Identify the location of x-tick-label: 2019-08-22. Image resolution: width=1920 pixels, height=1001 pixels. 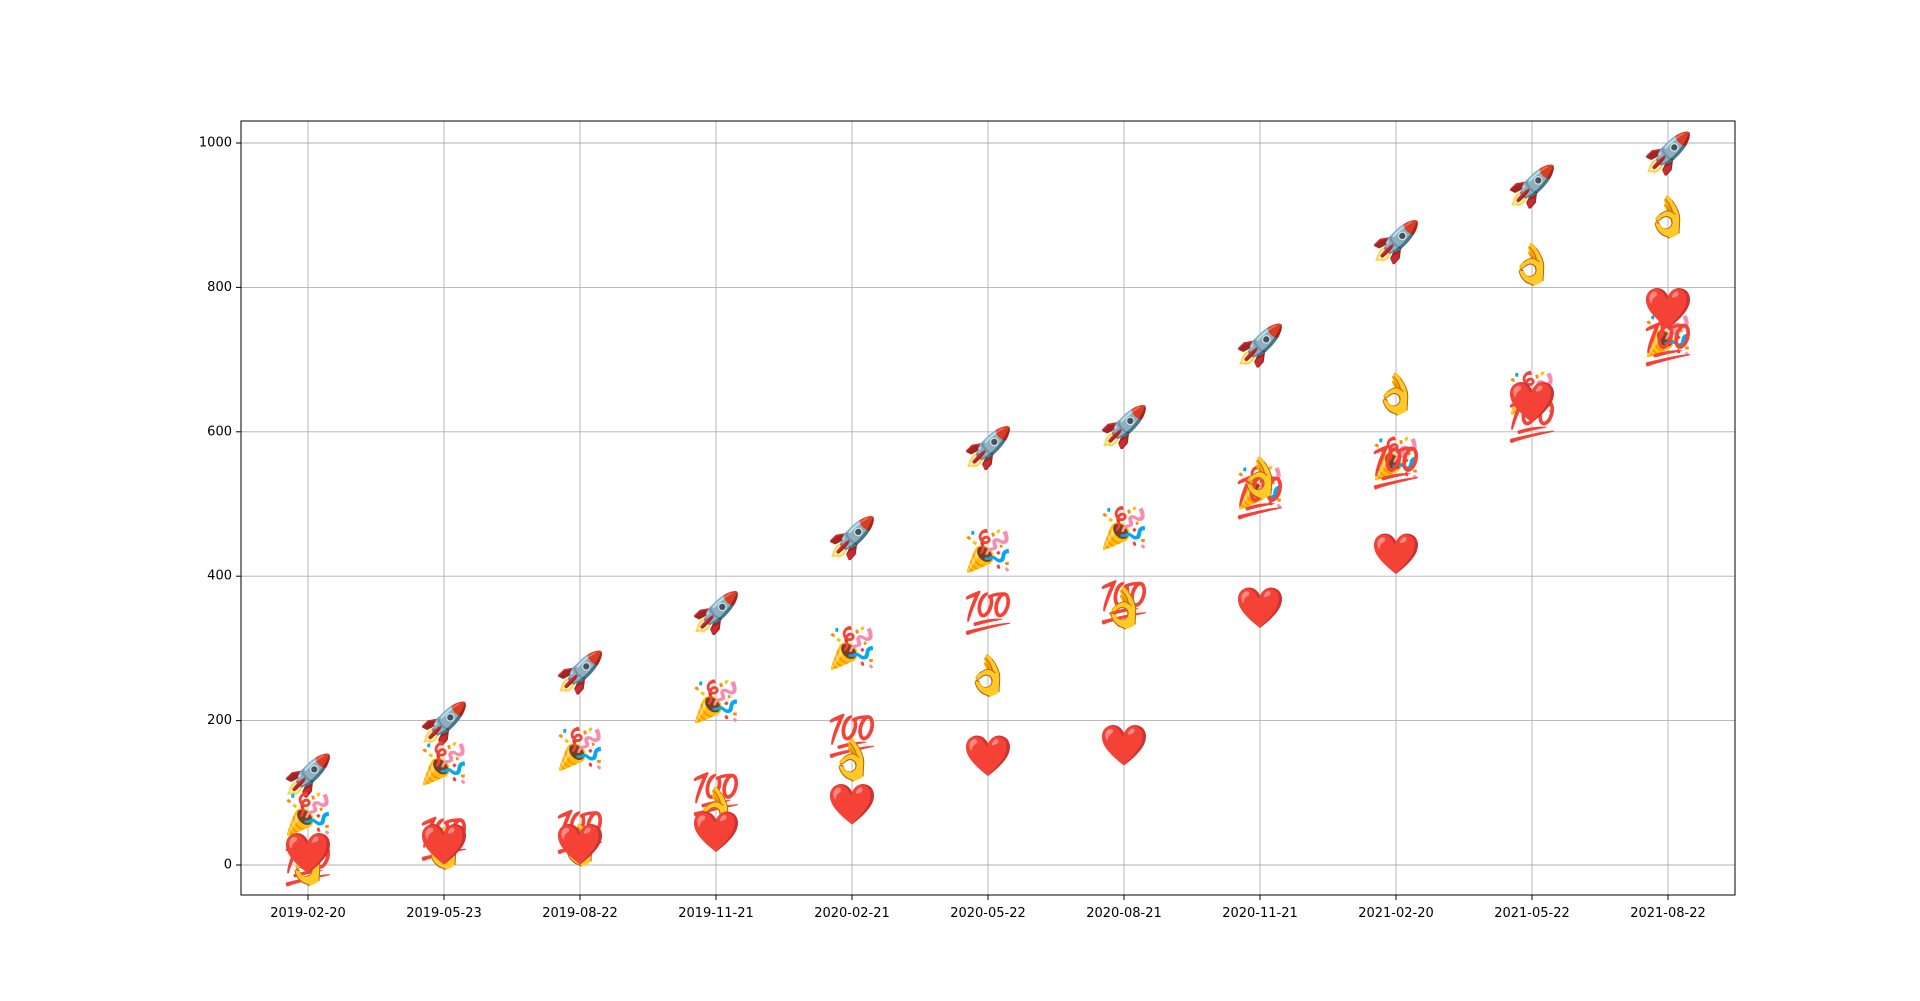
(580, 913).